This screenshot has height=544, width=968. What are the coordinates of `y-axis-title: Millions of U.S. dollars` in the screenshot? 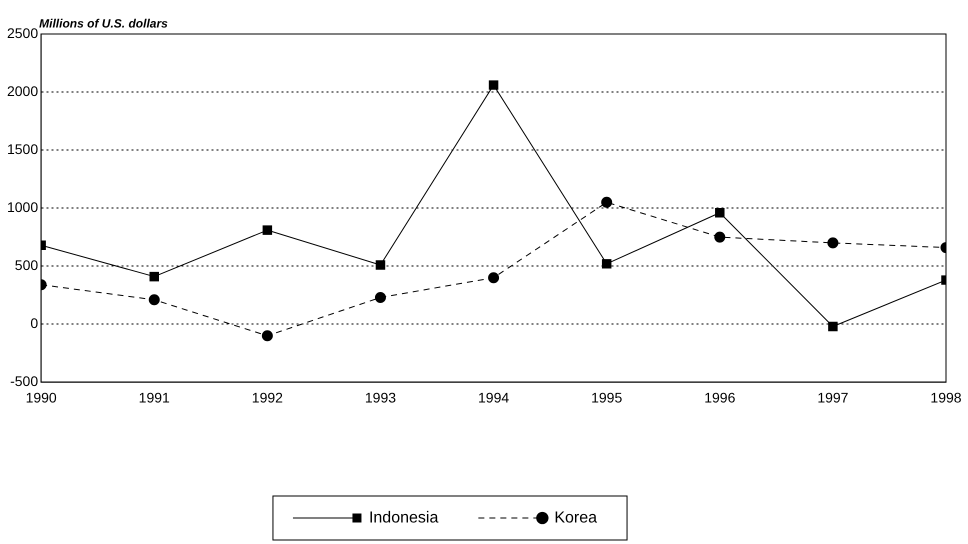 It's located at (103, 23).